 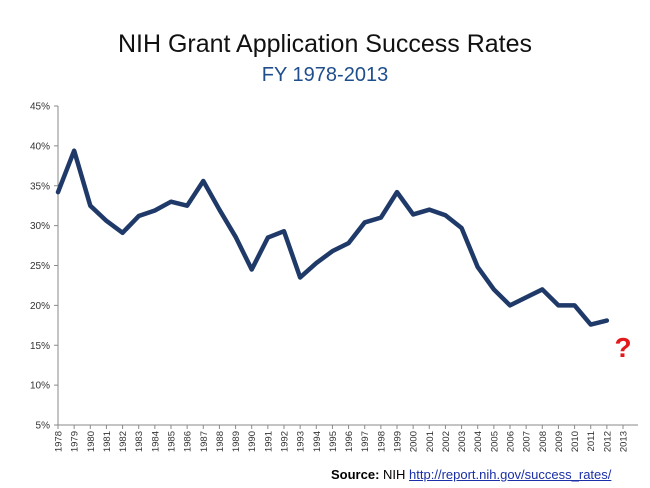 I want to click on x-tick-label: 2007, so click(x=527, y=441).